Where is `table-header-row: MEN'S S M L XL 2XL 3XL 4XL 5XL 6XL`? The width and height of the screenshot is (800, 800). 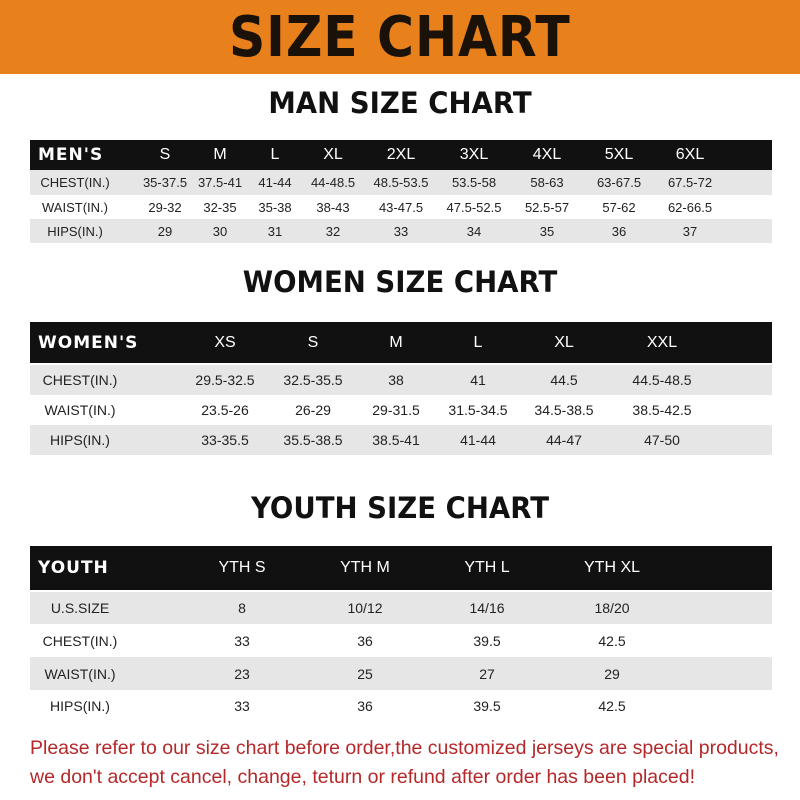 table-header-row: MEN'S S M L XL 2XL 3XL 4XL 5XL 6XL is located at coordinates (401, 155).